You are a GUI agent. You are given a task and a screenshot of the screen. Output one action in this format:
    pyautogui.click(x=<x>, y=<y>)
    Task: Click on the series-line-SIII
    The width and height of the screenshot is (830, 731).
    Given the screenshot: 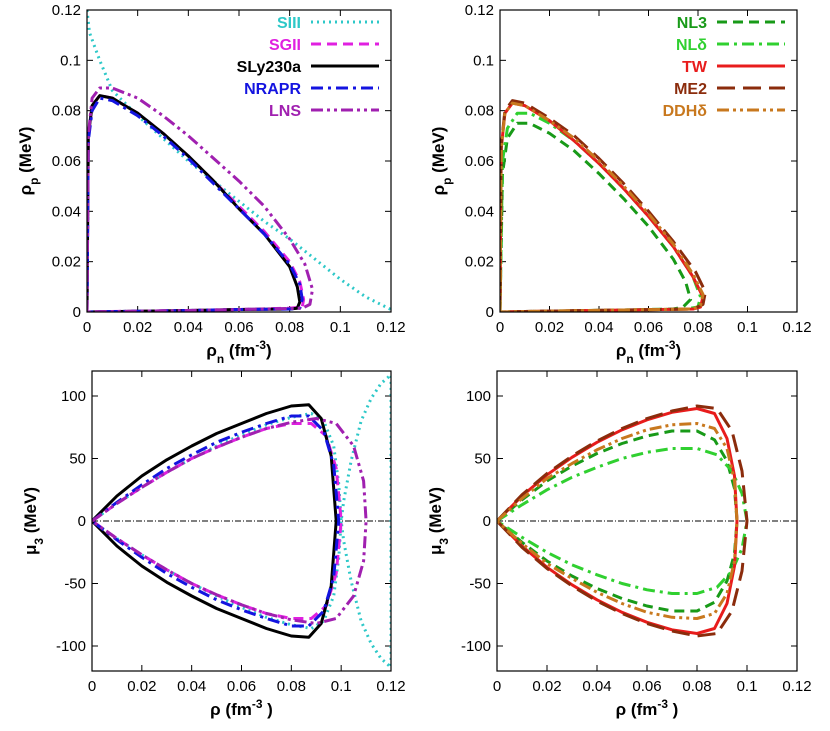 What is the action you would take?
    pyautogui.click(x=241, y=521)
    